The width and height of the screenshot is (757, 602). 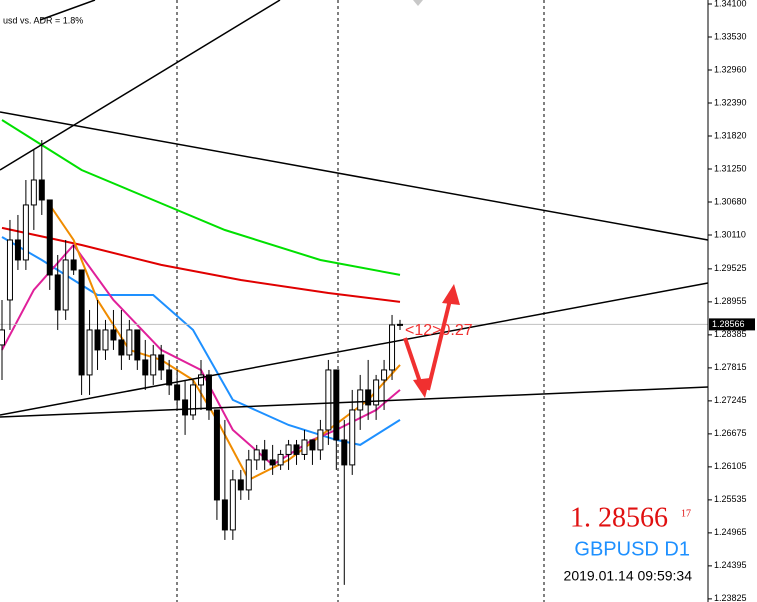 I want to click on y-tick-label: 1.27245, so click(x=730, y=400).